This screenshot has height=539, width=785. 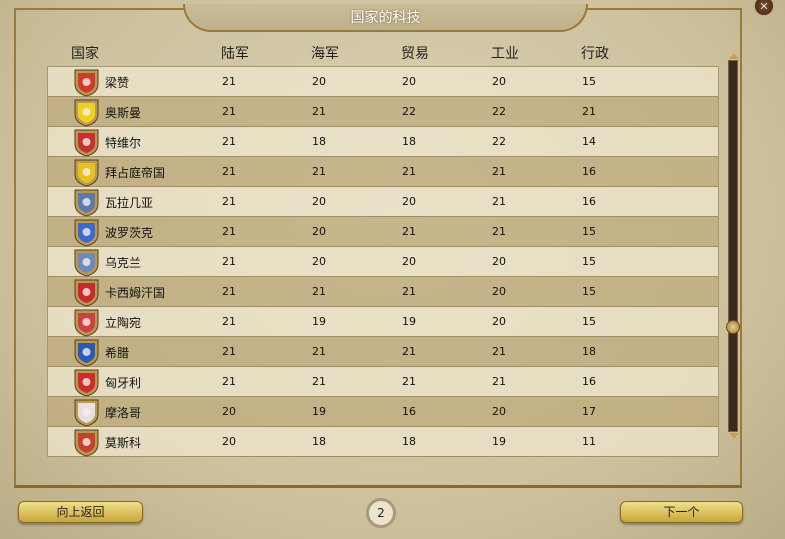 What do you see at coordinates (595, 54) in the screenshot?
I see `col-header-admin: 行政` at bounding box center [595, 54].